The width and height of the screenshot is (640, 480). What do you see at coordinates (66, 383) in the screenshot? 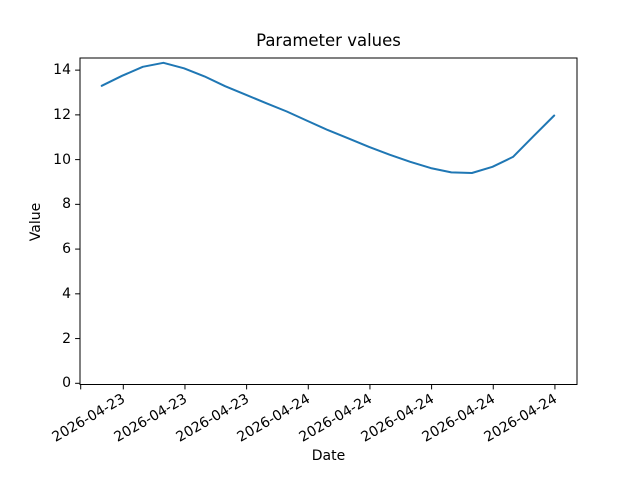
I see `y-tick-label: 0` at bounding box center [66, 383].